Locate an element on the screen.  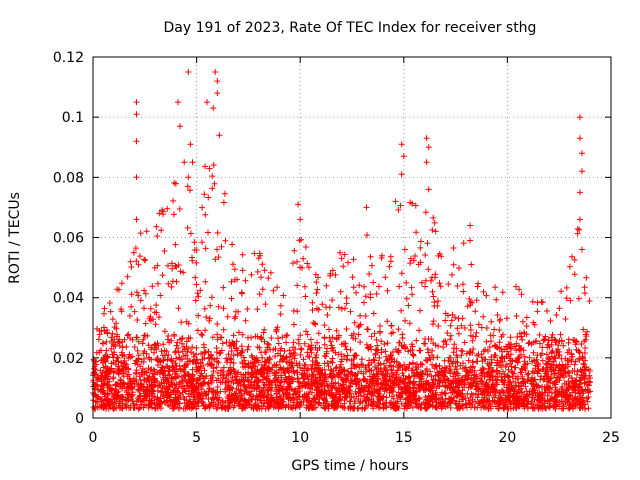
x-tick-labels: 0 5 10 15 20 25 is located at coordinates (354, 438).